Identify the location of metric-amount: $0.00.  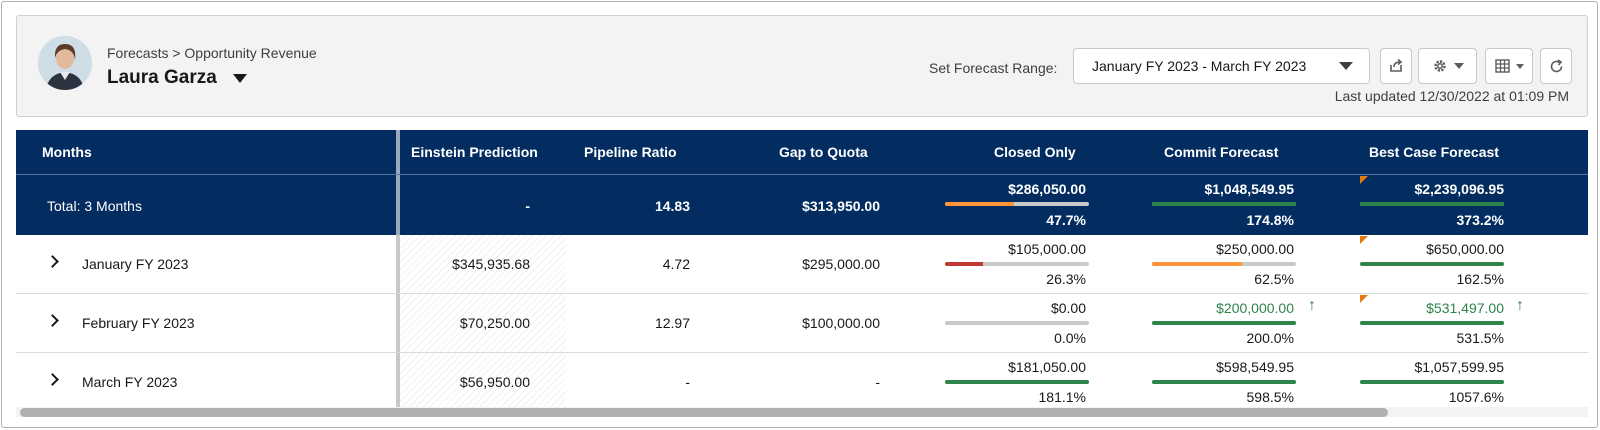
(1068, 308).